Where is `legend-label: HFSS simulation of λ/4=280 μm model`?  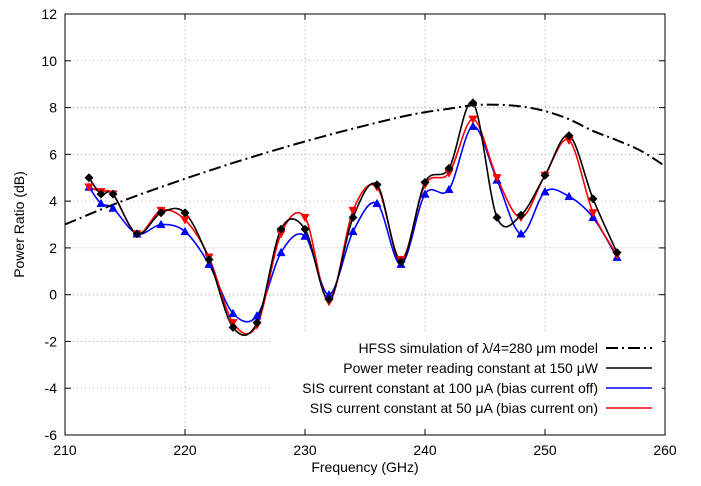 legend-label: HFSS simulation of λ/4=280 μm model is located at coordinates (478, 348).